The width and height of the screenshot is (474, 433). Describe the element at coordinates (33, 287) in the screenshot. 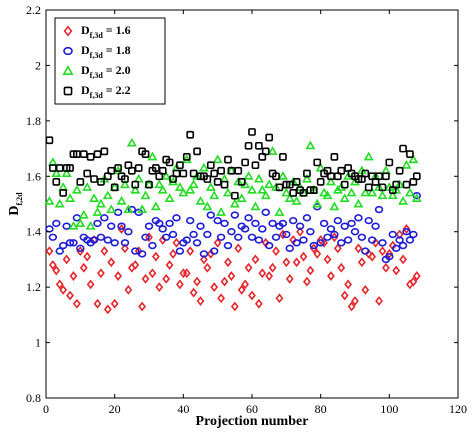

I see `y-tick-label: 1.2` at that location.